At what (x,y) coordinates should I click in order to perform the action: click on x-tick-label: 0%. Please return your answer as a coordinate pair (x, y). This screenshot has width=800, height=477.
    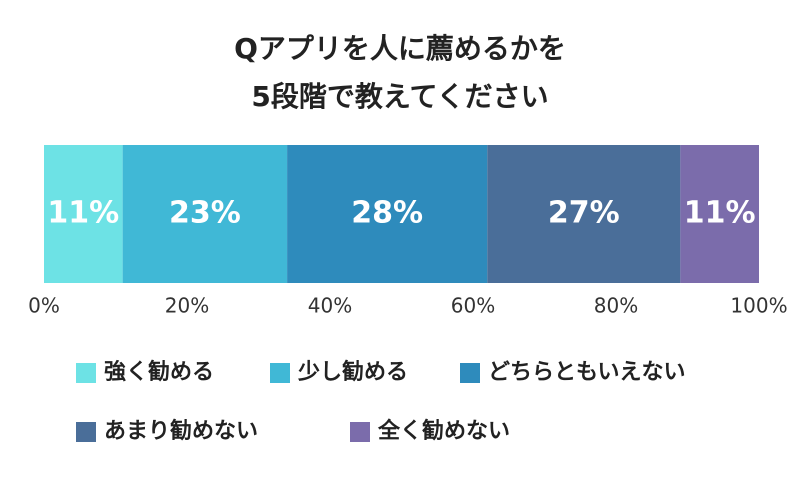
    Looking at the image, I should click on (44, 306).